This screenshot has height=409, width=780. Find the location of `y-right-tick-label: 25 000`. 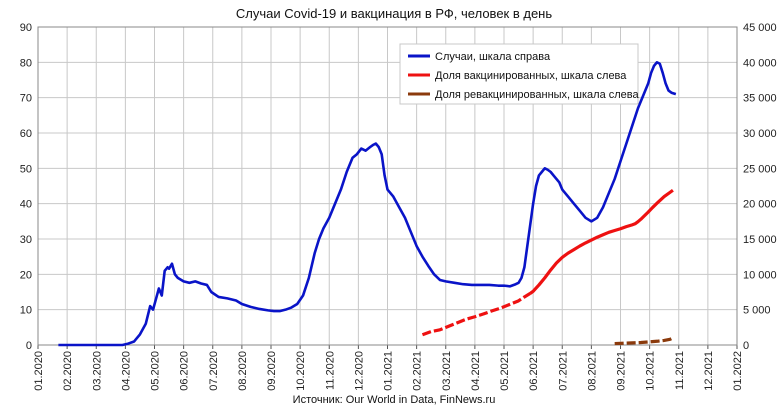

y-right-tick-label: 25 000 is located at coordinates (760, 169).